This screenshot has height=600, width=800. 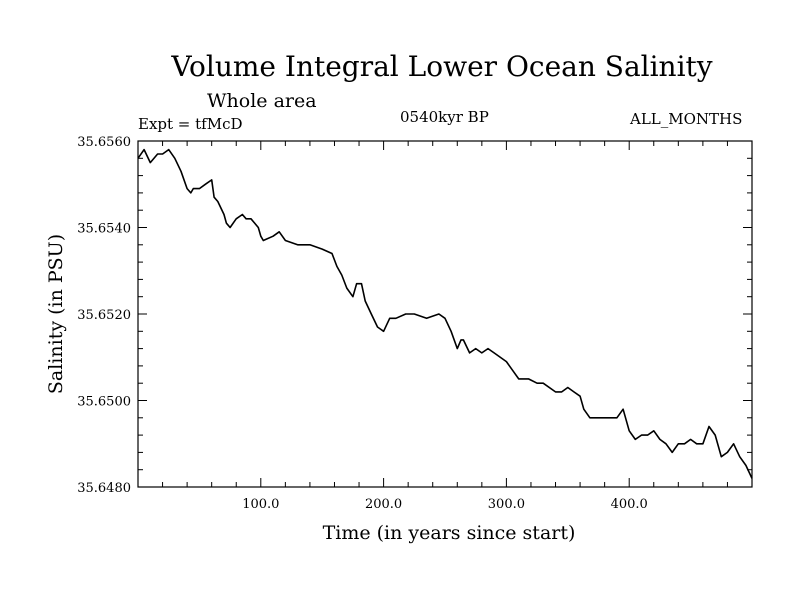 I want to click on experiment-label: Expt = tfMcD, so click(x=190, y=124).